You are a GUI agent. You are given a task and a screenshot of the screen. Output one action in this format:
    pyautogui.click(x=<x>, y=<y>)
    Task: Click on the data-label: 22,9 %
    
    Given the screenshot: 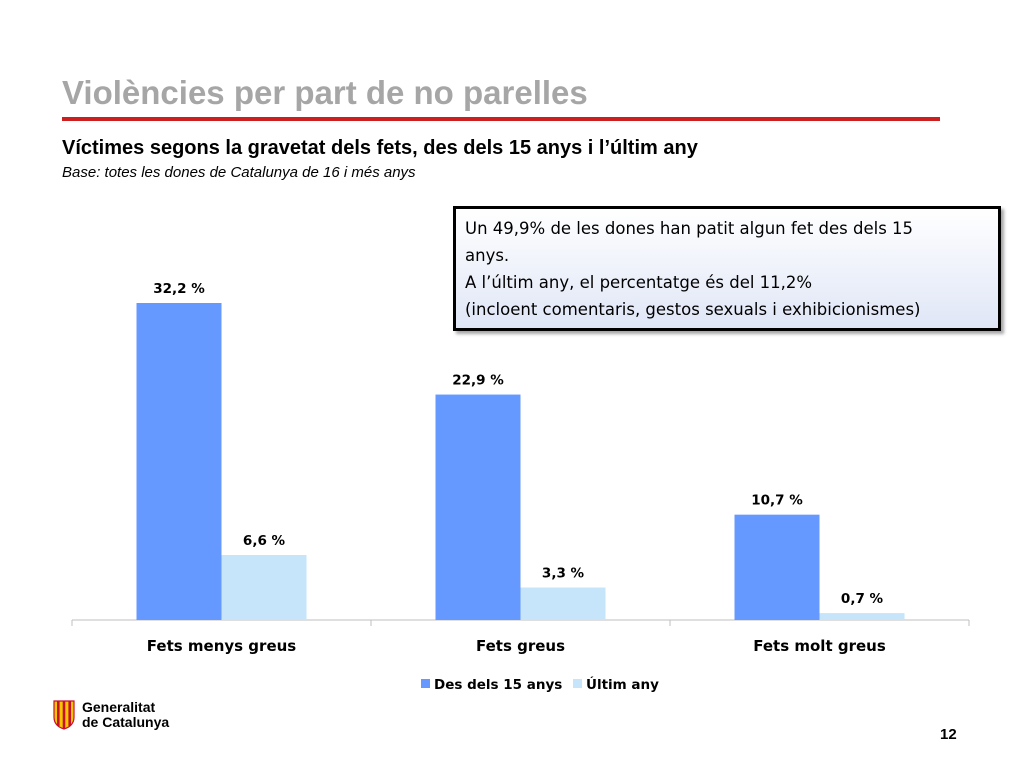 What is the action you would take?
    pyautogui.click(x=478, y=381)
    